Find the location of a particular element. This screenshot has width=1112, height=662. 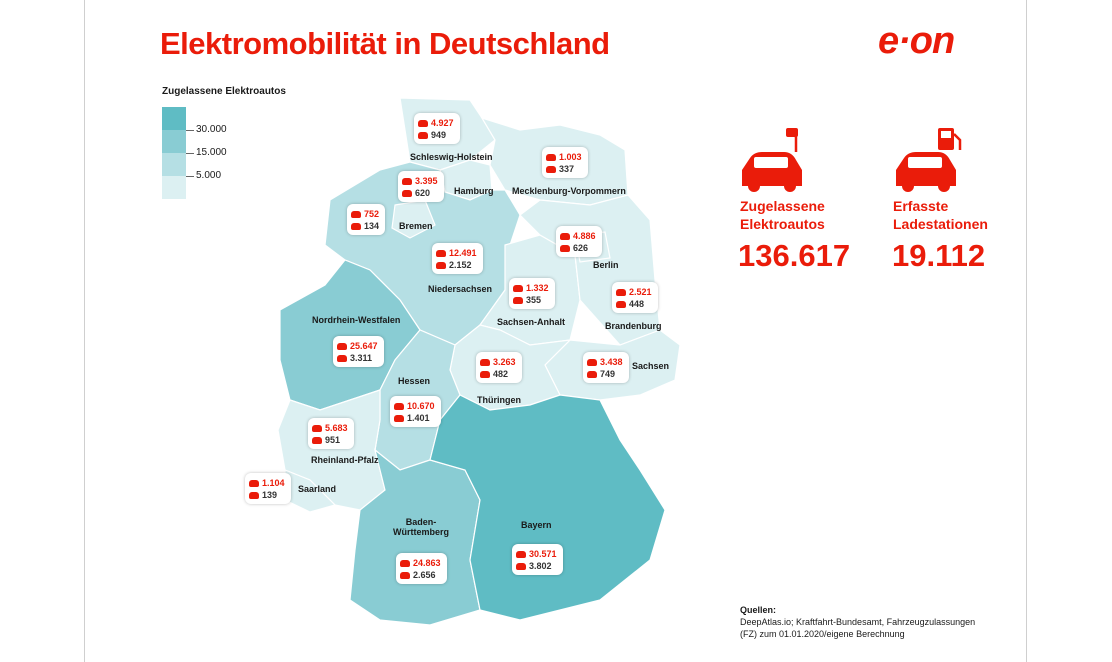

car-count: 10.670 is located at coordinates (421, 406).